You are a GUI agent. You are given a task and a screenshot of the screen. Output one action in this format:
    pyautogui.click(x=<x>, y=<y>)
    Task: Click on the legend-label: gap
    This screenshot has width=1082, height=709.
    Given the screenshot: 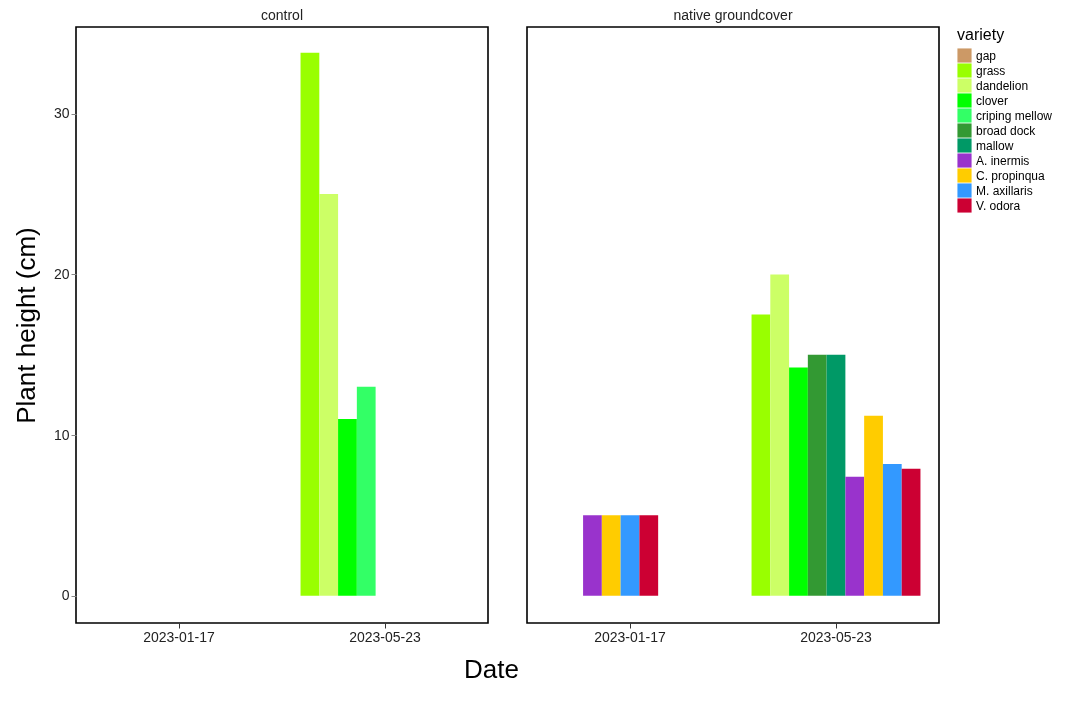 What is the action you would take?
    pyautogui.click(x=986, y=55)
    